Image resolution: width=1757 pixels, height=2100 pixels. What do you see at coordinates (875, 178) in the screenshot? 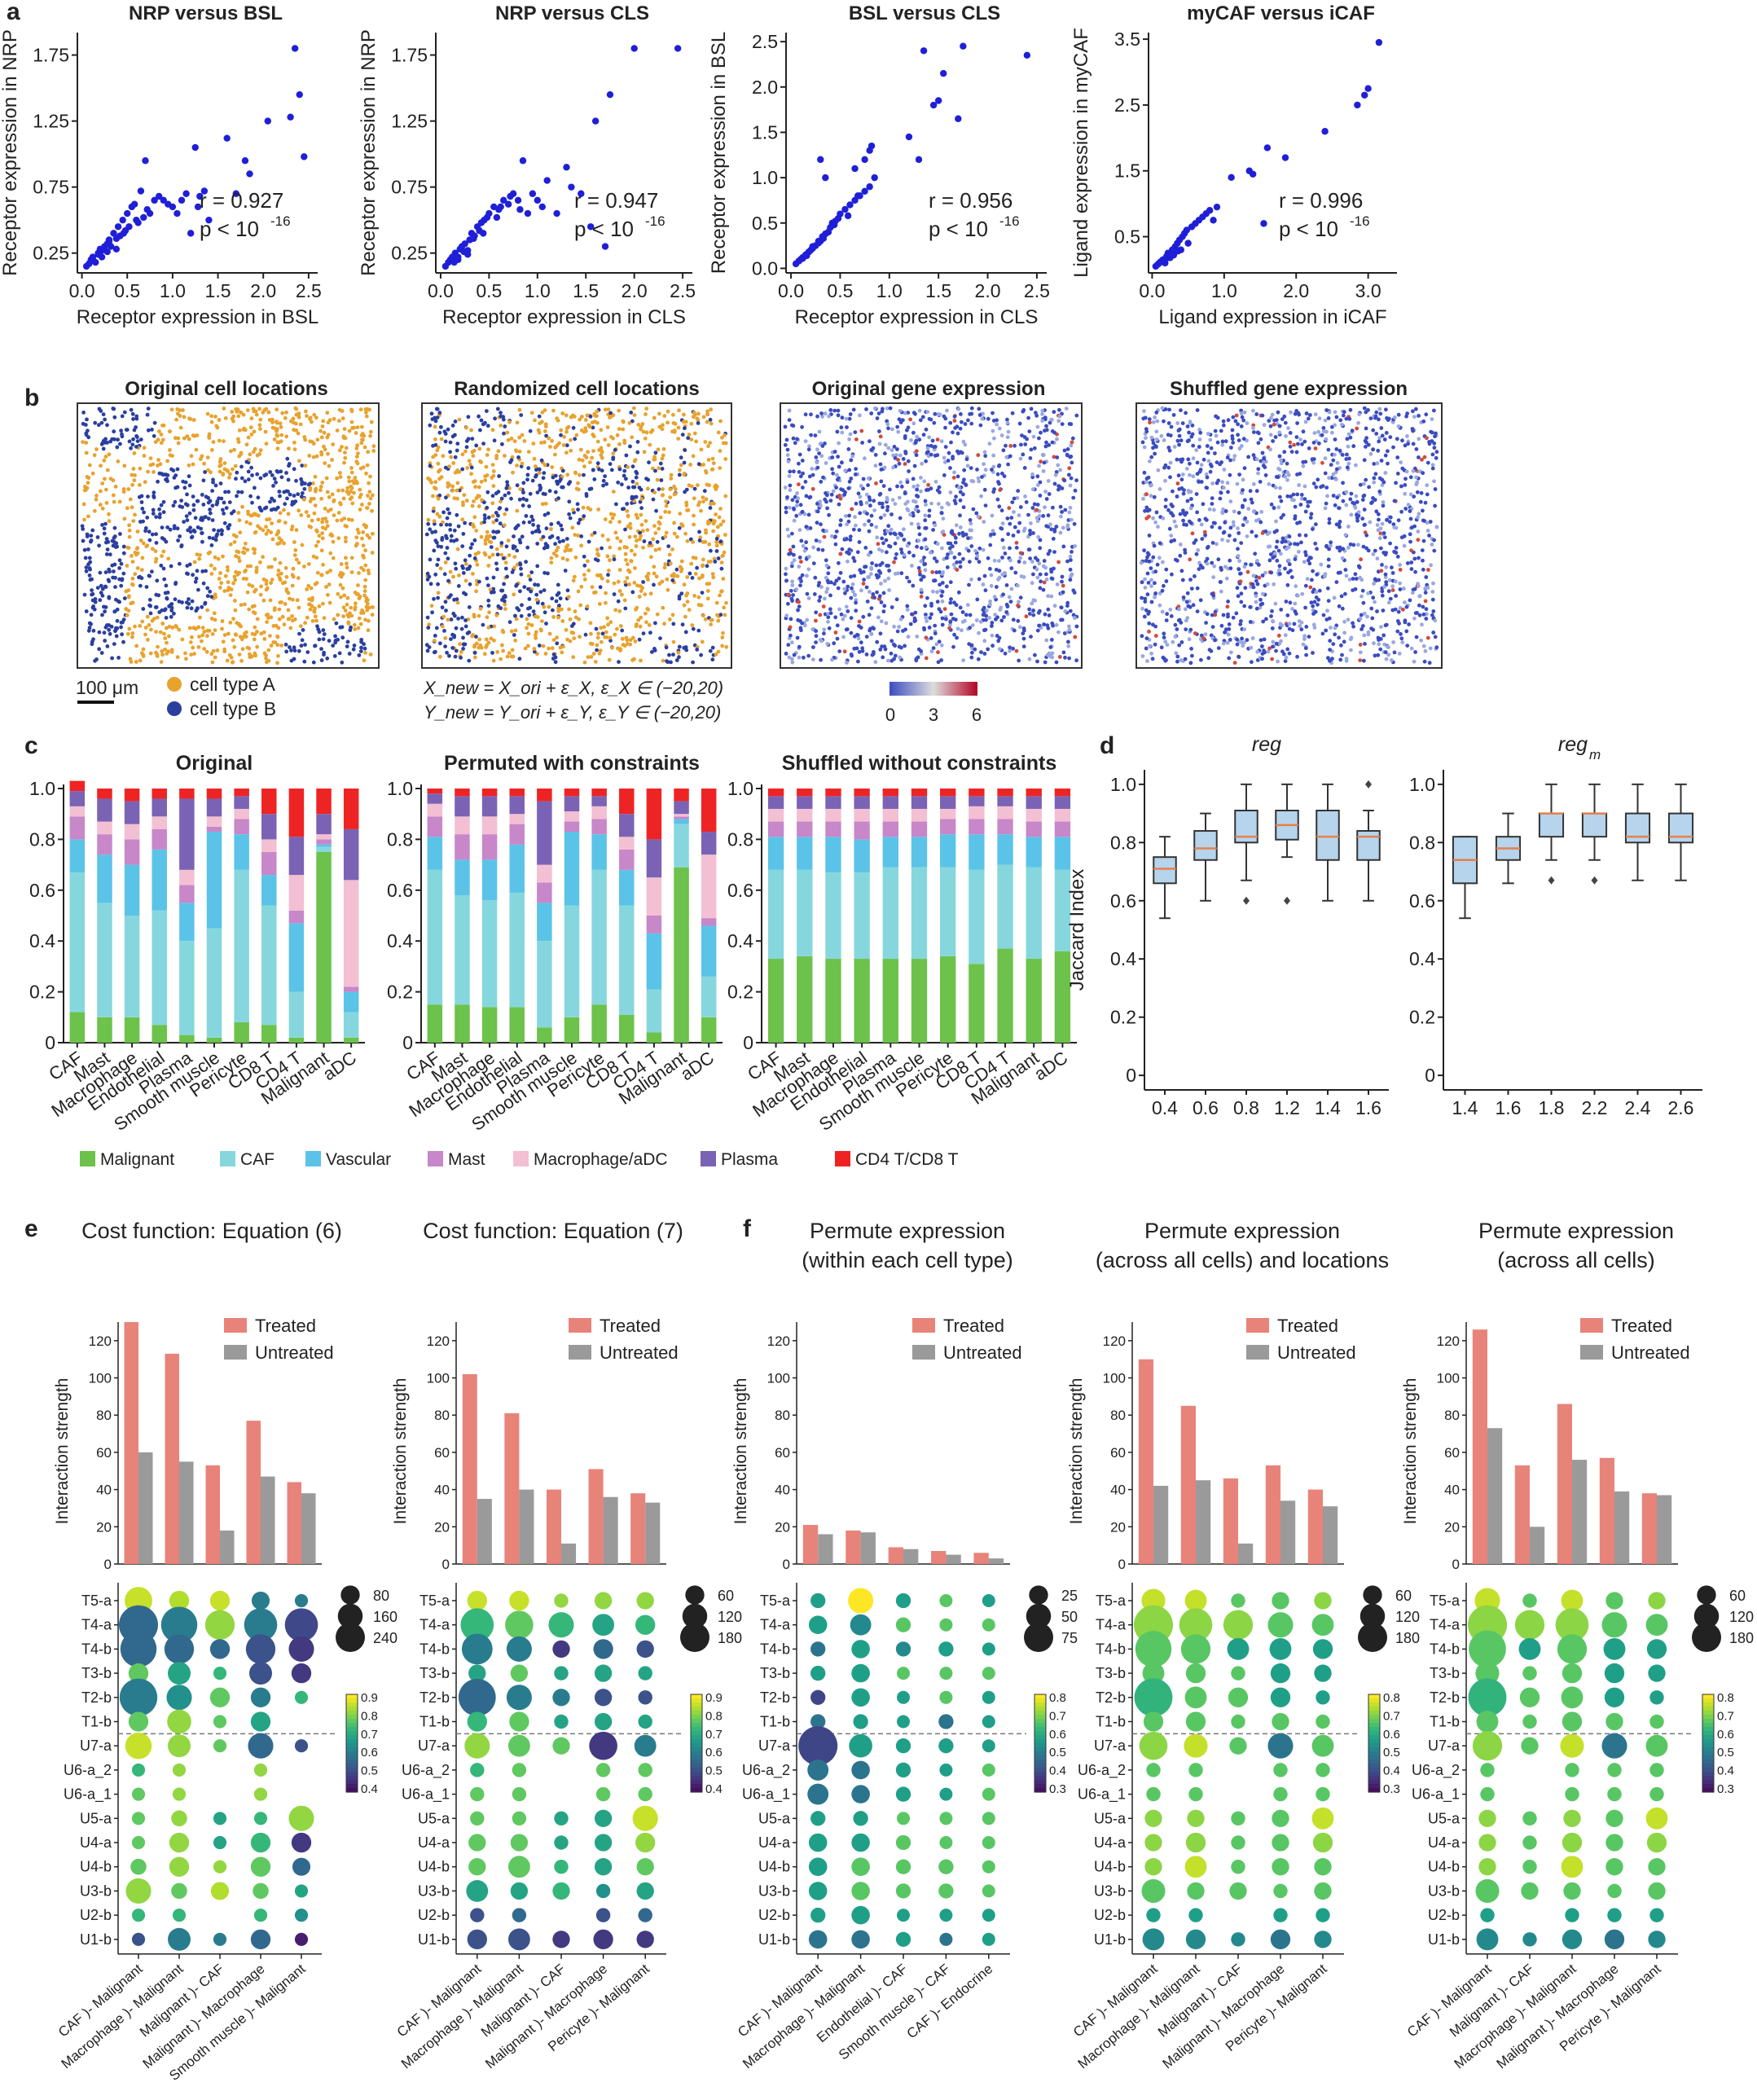
I see `data-point` at bounding box center [875, 178].